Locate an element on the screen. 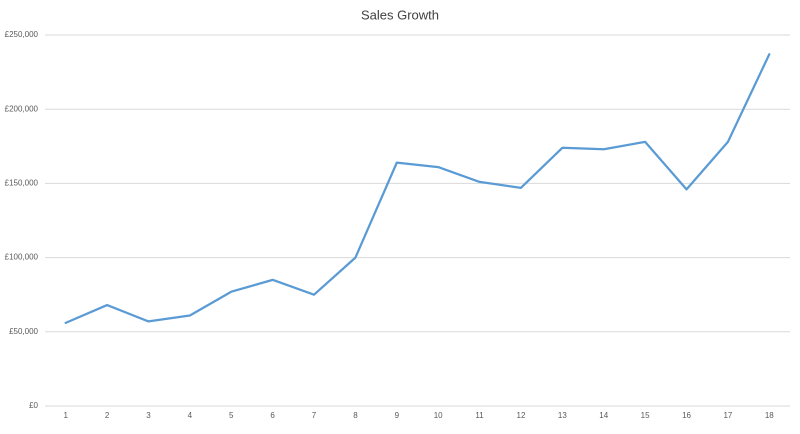  x-tick-label: 3 is located at coordinates (148, 415).